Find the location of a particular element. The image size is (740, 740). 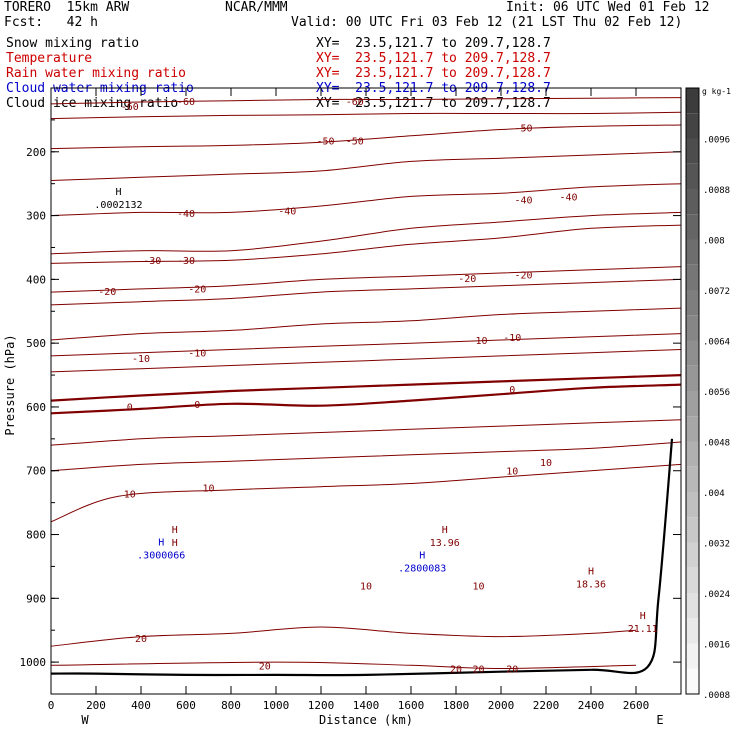

x-tick-label: 1600 is located at coordinates (411, 705).